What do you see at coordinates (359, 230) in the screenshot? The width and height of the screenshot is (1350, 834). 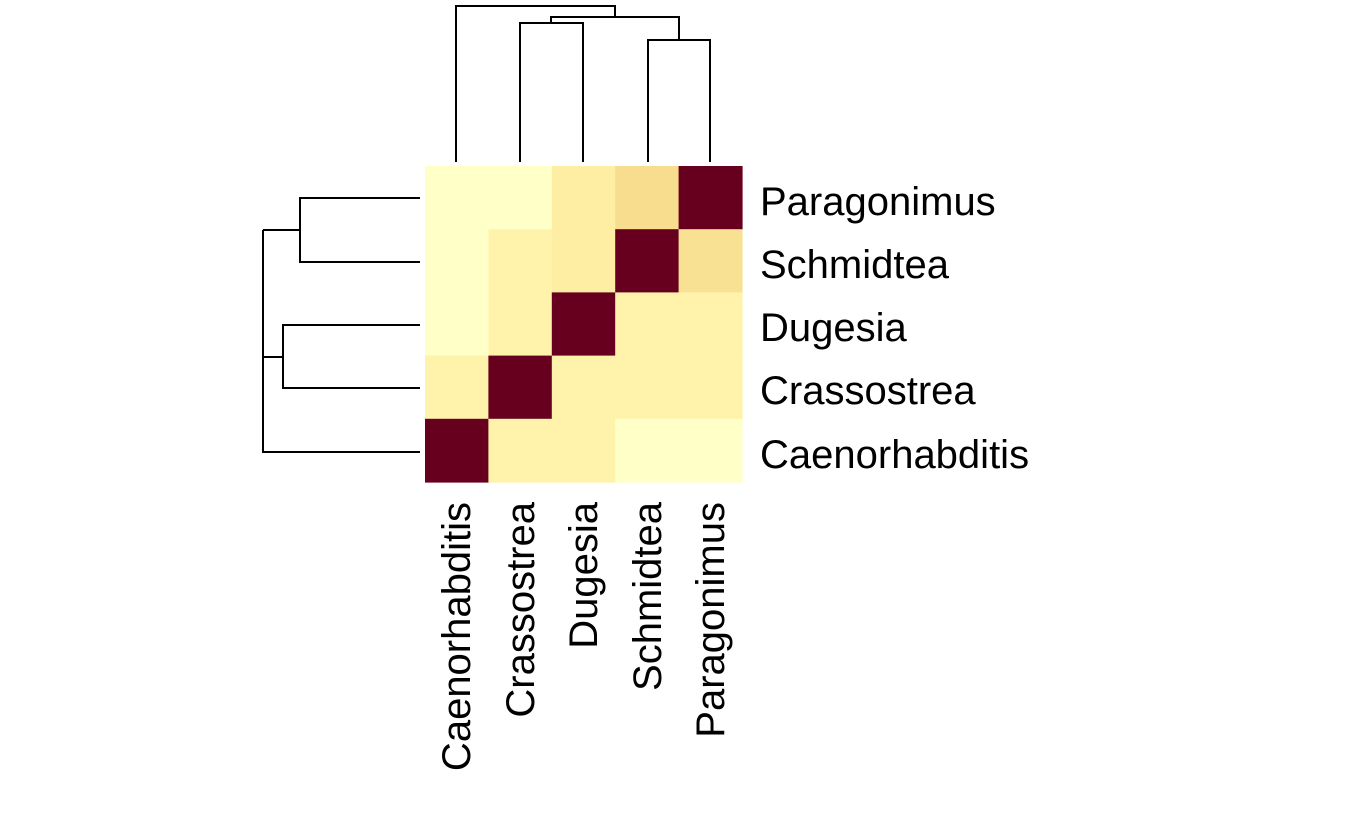 I see `row-dendrogram-branch-paragonimus-schmidtea` at bounding box center [359, 230].